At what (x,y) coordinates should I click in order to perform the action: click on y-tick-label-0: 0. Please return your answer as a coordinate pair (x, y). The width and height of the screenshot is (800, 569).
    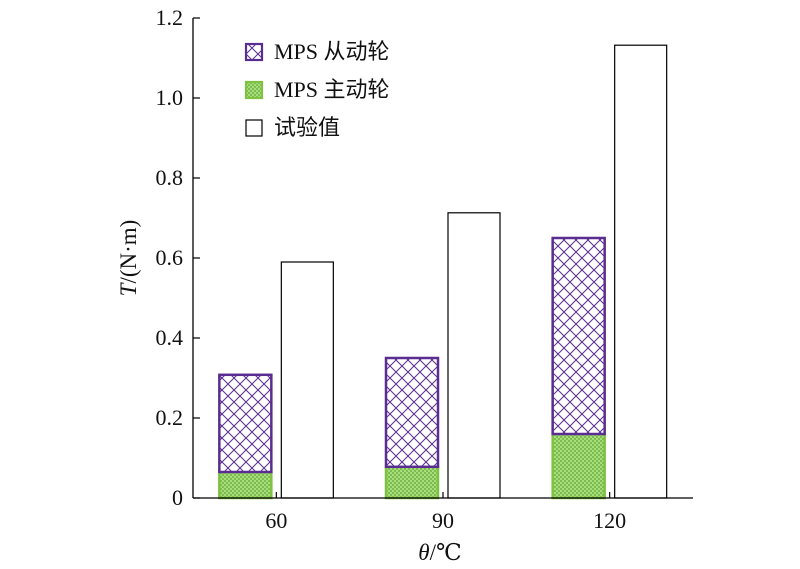
    Looking at the image, I should click on (177, 497).